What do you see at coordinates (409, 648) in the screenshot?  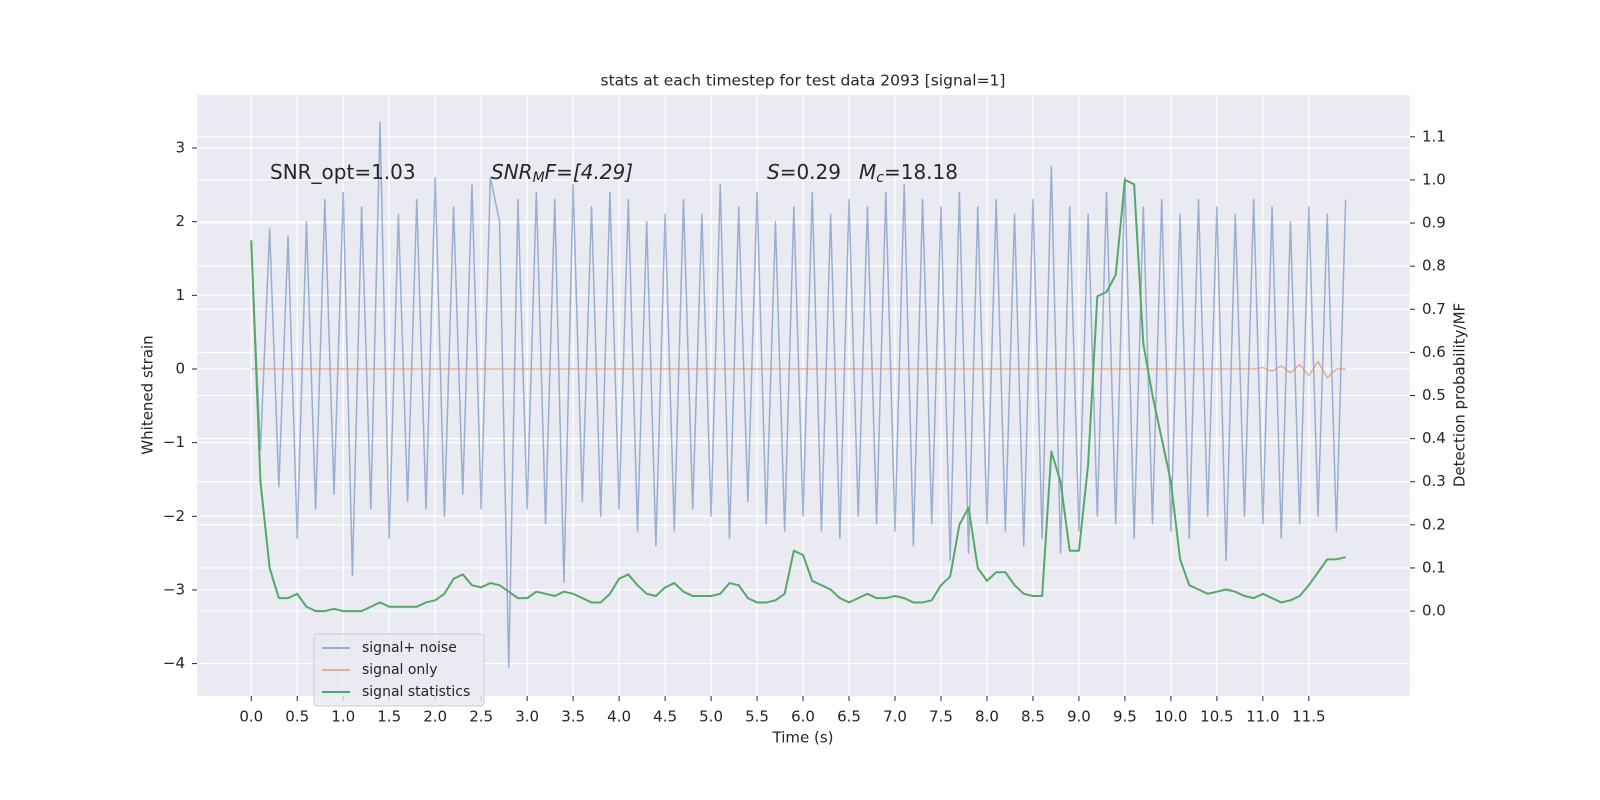 I see `legend-label: signal+ noise` at bounding box center [409, 648].